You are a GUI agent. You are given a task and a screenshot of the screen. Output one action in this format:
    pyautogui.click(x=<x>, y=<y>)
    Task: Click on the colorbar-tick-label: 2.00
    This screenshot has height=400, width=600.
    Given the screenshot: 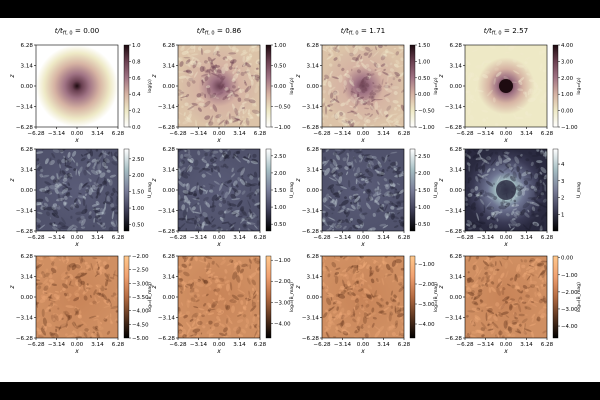 What is the action you would take?
    pyautogui.click(x=567, y=79)
    